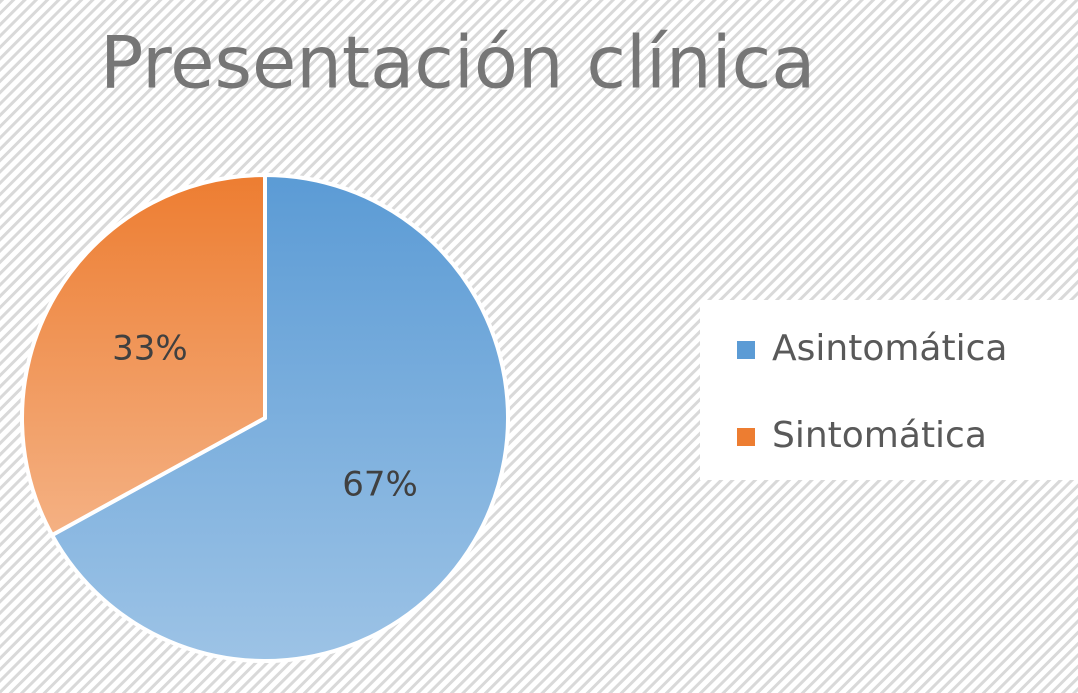  I want to click on legend-box, so click(889, 390).